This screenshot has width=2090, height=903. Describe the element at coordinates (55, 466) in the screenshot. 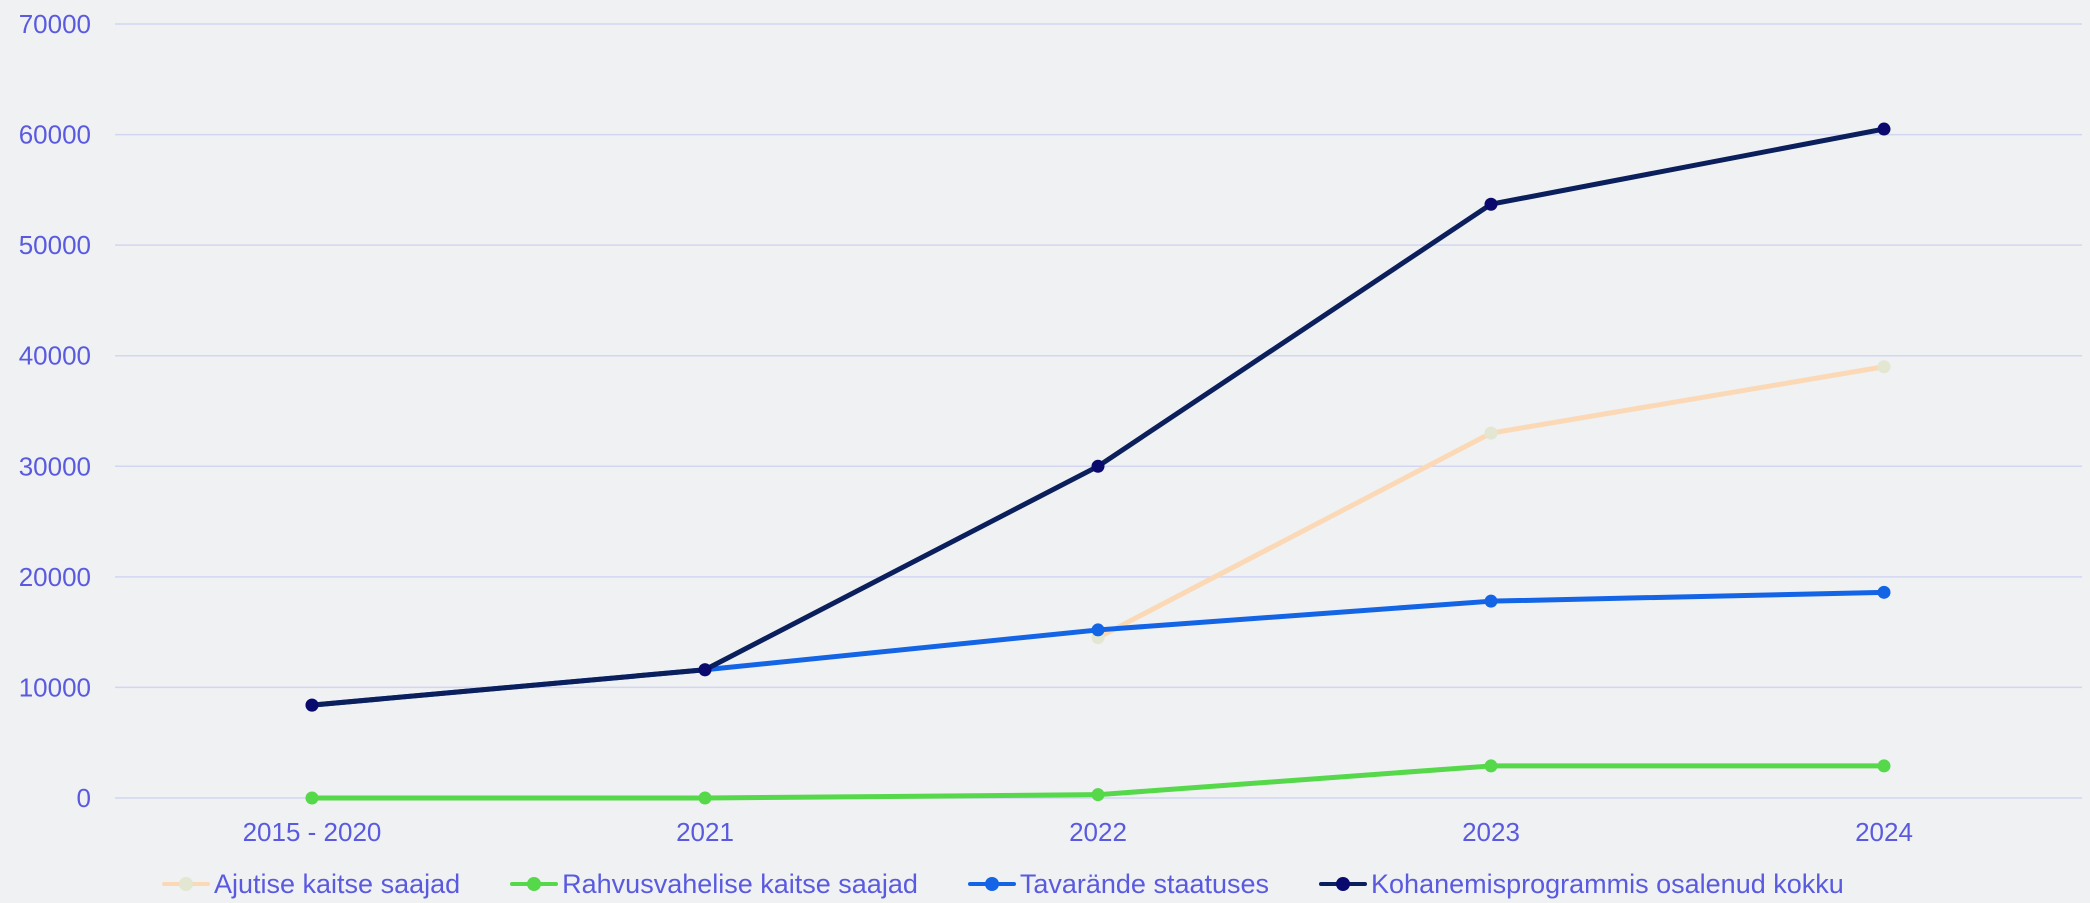

I see `y-tick-label: 30000` at that location.